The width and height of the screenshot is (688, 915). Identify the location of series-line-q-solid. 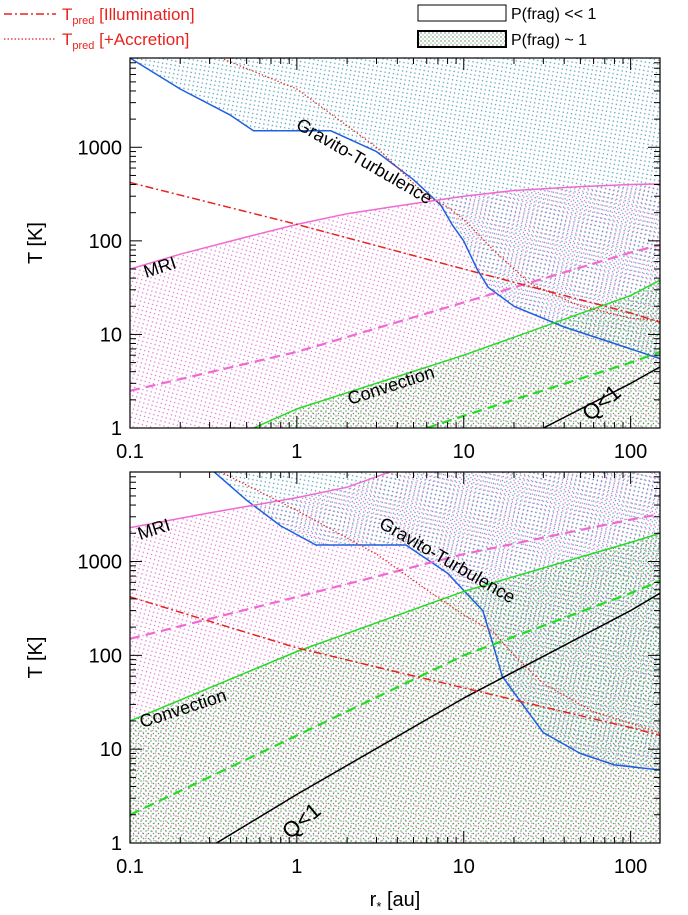
(601, 397).